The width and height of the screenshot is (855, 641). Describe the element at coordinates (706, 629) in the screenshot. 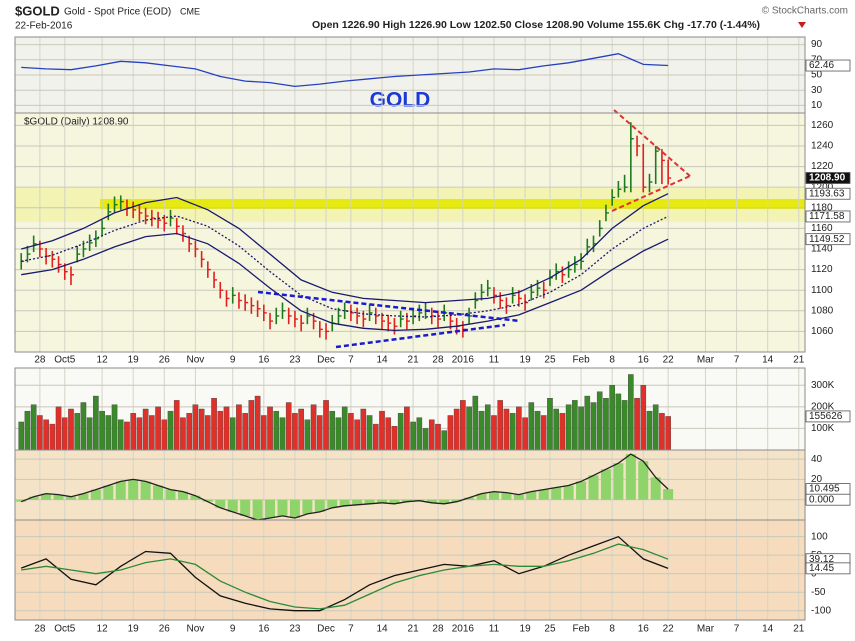

I see `x-tick-label: Mar` at that location.